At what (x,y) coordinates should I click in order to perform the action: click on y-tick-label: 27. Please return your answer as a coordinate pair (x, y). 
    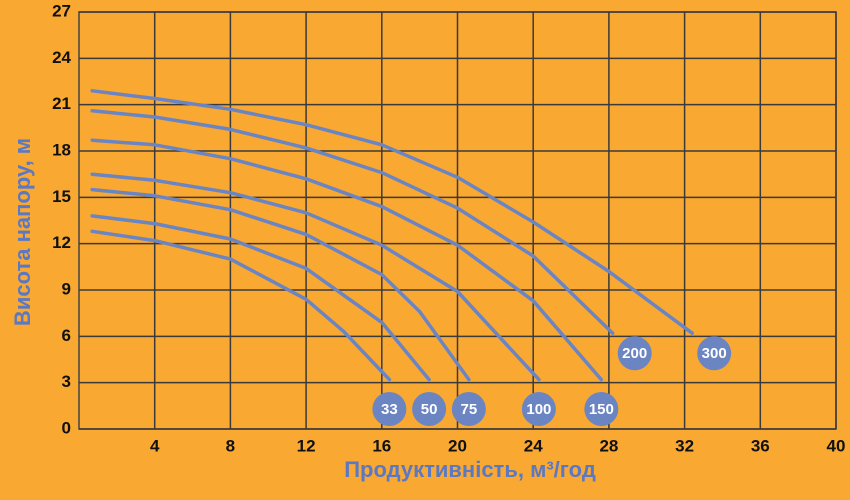
    Looking at the image, I should click on (61, 10).